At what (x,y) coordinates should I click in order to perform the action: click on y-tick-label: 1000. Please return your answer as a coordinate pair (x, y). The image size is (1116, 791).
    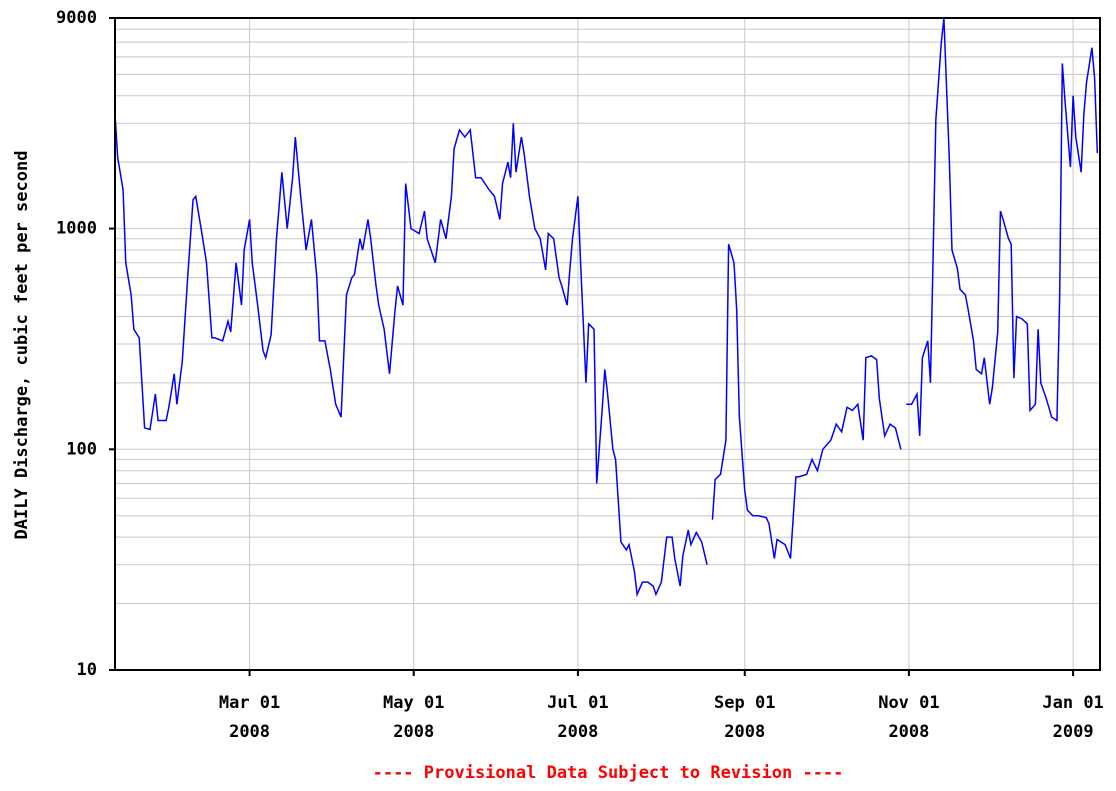
    Looking at the image, I should click on (76, 229).